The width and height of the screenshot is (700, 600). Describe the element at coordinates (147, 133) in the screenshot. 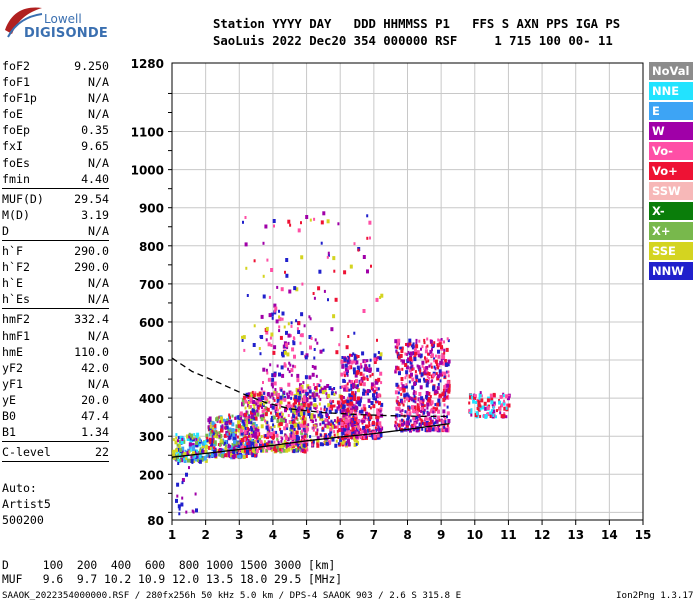

I see `y-tick-label: 1100` at that location.